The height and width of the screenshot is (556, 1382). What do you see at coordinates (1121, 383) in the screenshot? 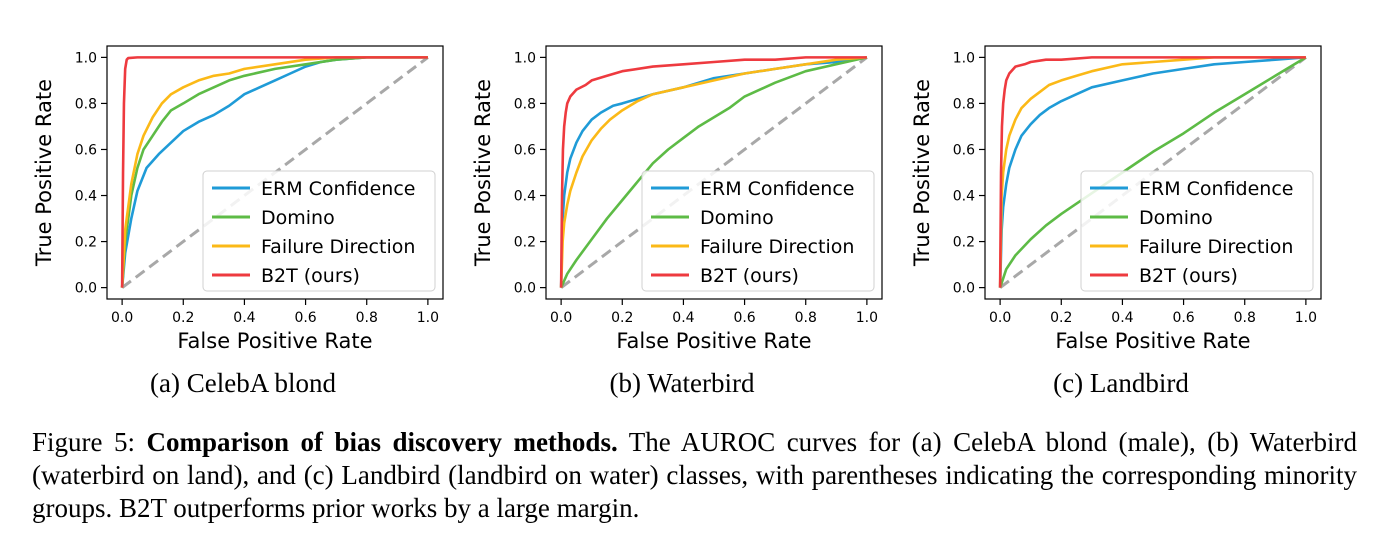
I see `subcaption-c: (c) Landbird` at bounding box center [1121, 383].